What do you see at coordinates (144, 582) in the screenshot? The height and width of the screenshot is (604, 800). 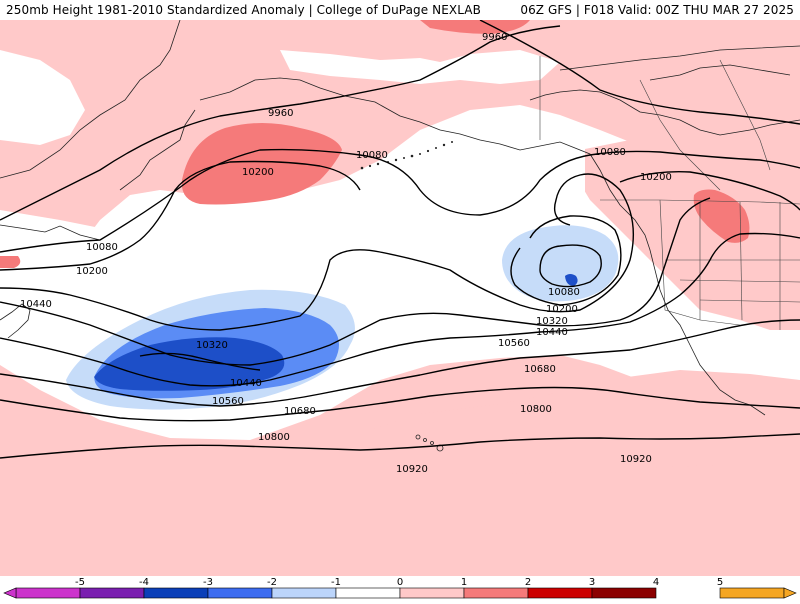 I see `colorbar-tick-label: -4` at bounding box center [144, 582].